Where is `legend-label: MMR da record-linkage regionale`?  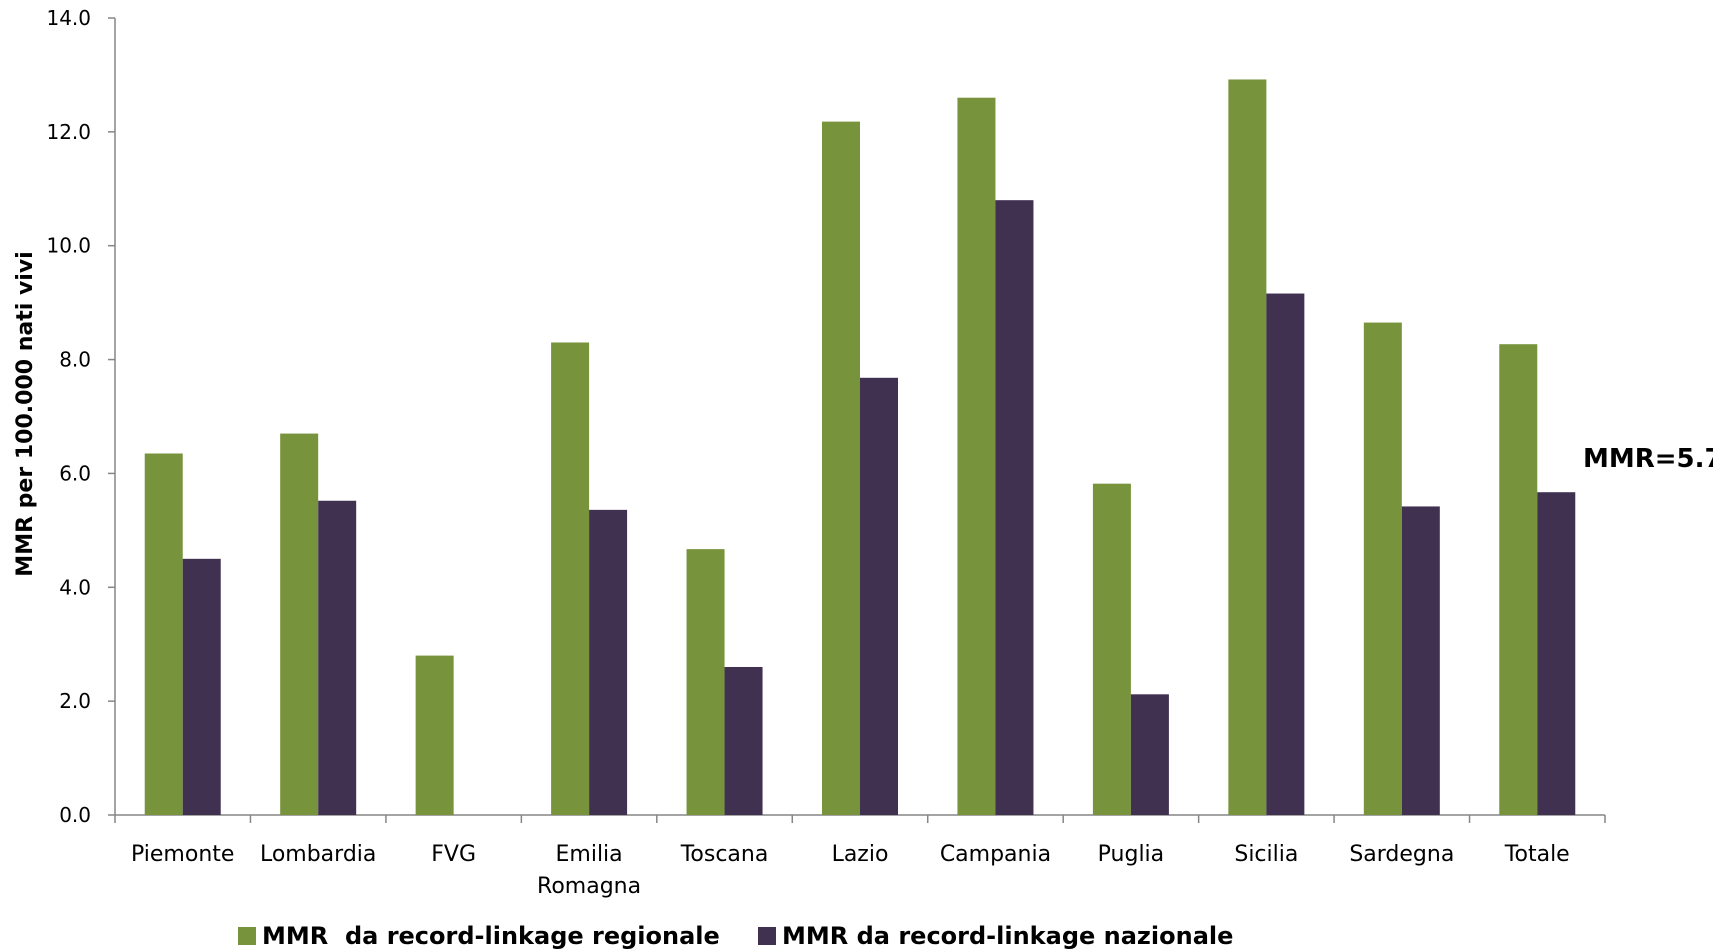
legend-label: MMR da record-linkage regionale is located at coordinates (491, 935).